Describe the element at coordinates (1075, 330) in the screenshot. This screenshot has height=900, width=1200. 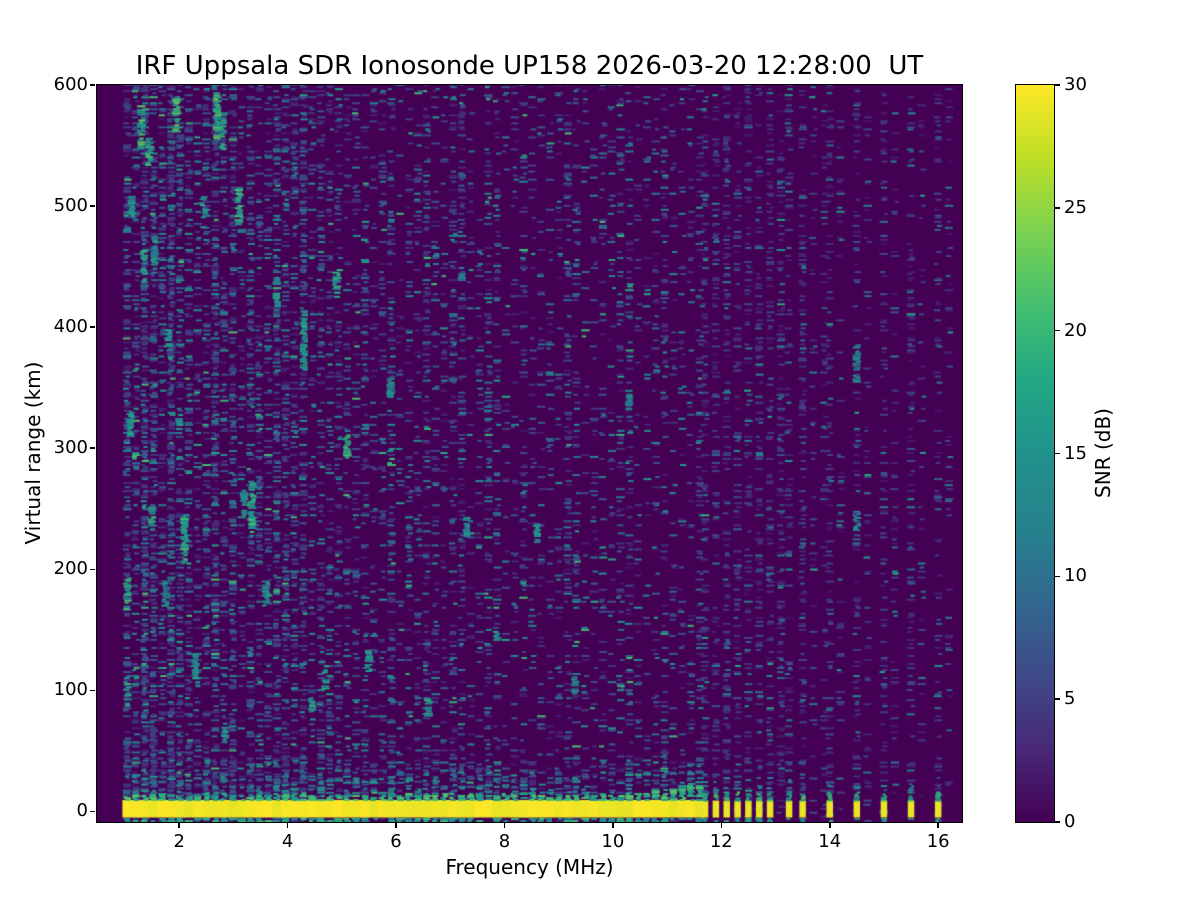
I see `colorbar-tick-label-20: 20` at that location.